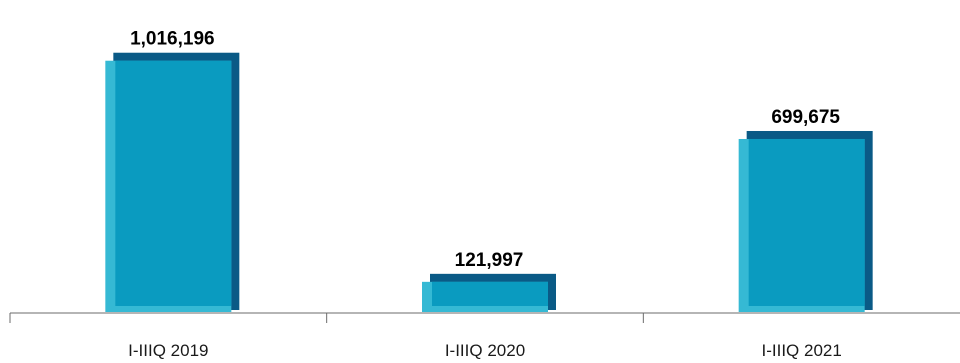 The height and width of the screenshot is (363, 960). Describe the element at coordinates (805, 117) in the screenshot. I see `data-label-2: 699,675` at that location.